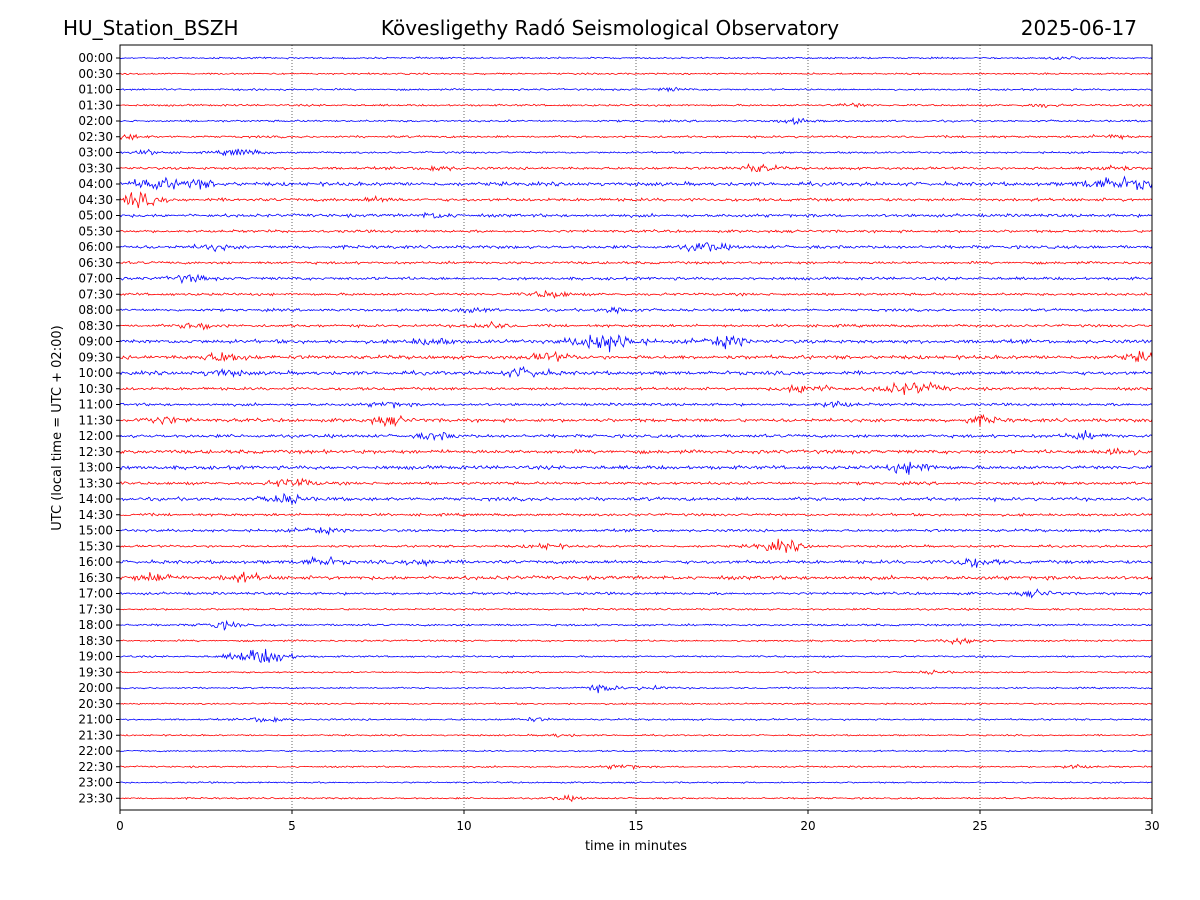 The image size is (1200, 900). What do you see at coordinates (95, 263) in the screenshot?
I see `y-tick-label: 06:30` at bounding box center [95, 263].